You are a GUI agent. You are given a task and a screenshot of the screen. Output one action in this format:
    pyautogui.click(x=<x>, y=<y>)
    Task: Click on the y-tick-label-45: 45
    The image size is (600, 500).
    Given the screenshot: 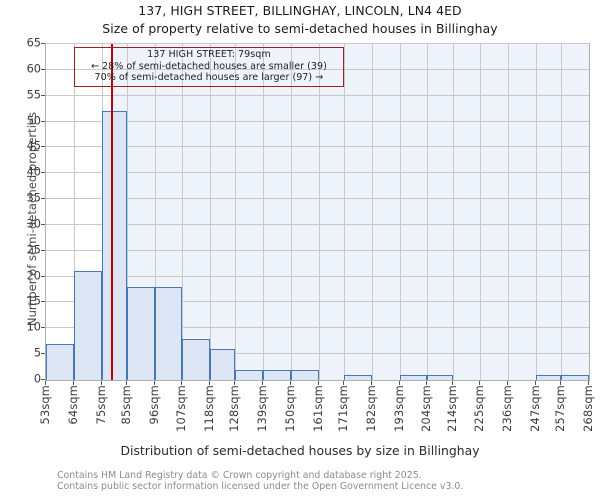 What is the action you would take?
    pyautogui.click(x=33, y=146)
    